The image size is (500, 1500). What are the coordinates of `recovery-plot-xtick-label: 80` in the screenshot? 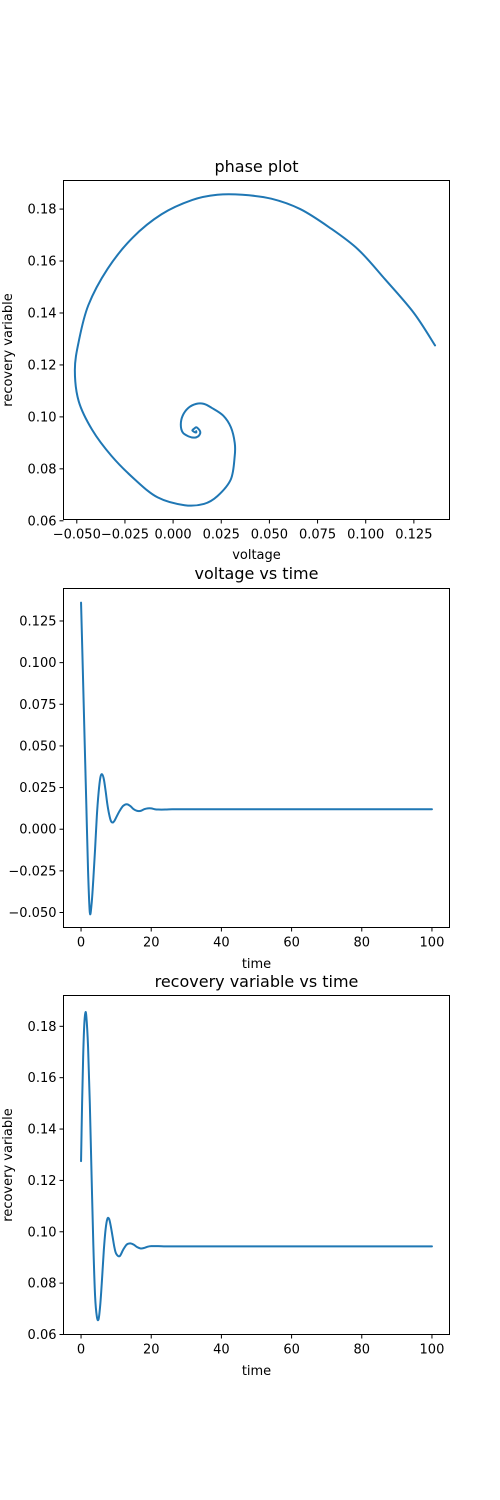 It's located at (361, 1350).